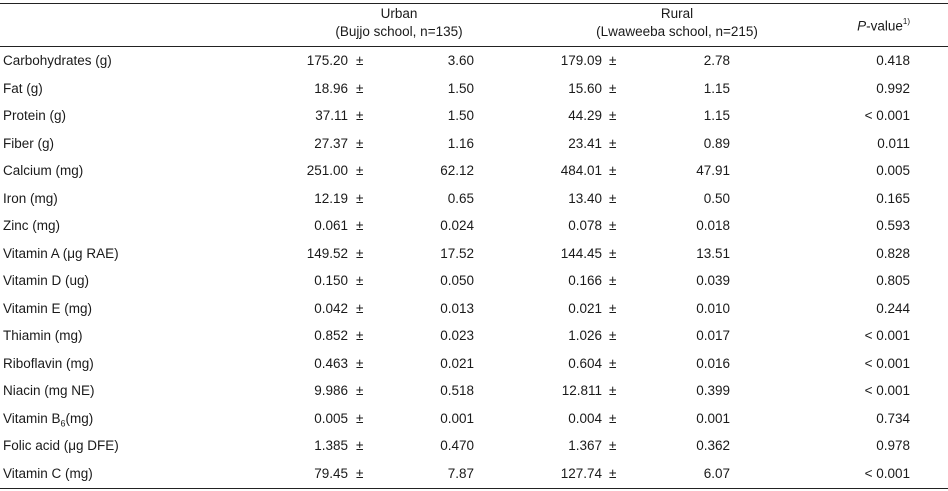  What do you see at coordinates (47, 308) in the screenshot?
I see `nutrient-label: Vitamin E (mg)` at bounding box center [47, 308].